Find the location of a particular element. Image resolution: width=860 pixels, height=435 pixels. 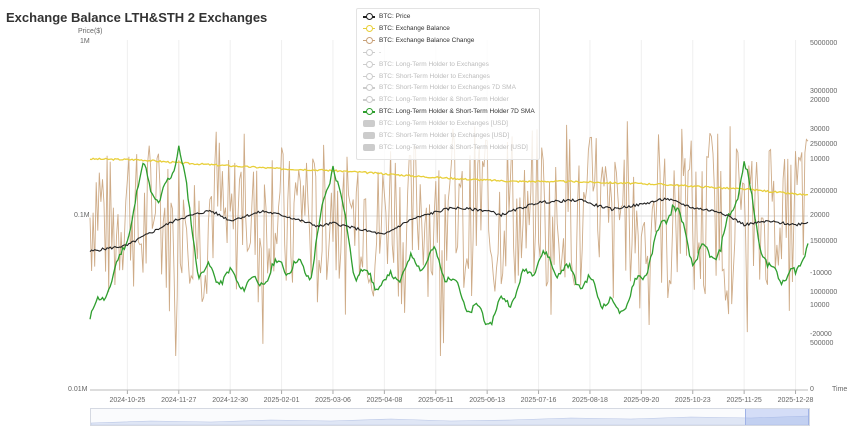

right-axis-label: -10000 is located at coordinates (821, 273).